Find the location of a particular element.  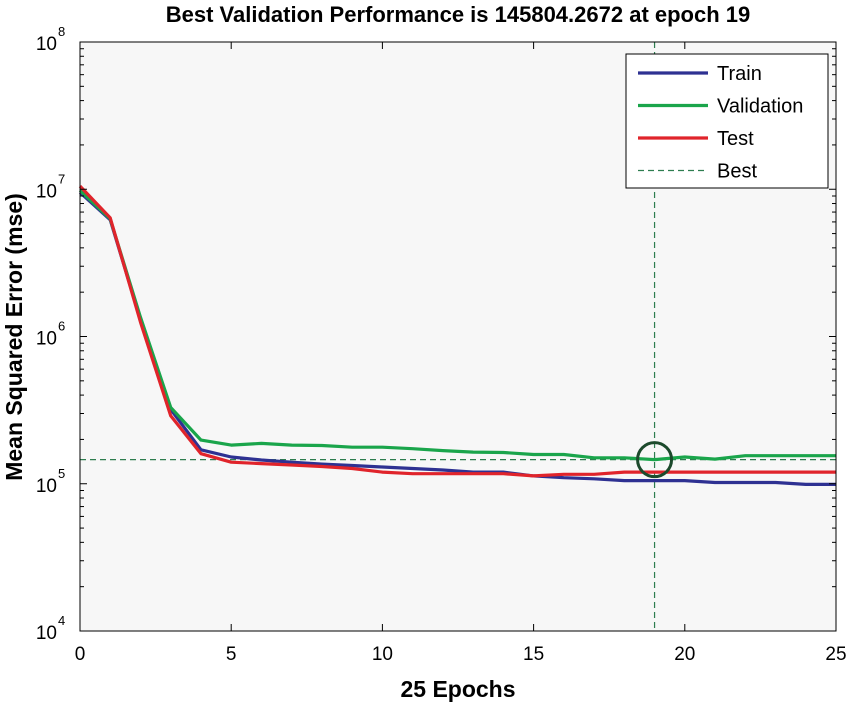

legend-label-test: Test is located at coordinates (735, 139).